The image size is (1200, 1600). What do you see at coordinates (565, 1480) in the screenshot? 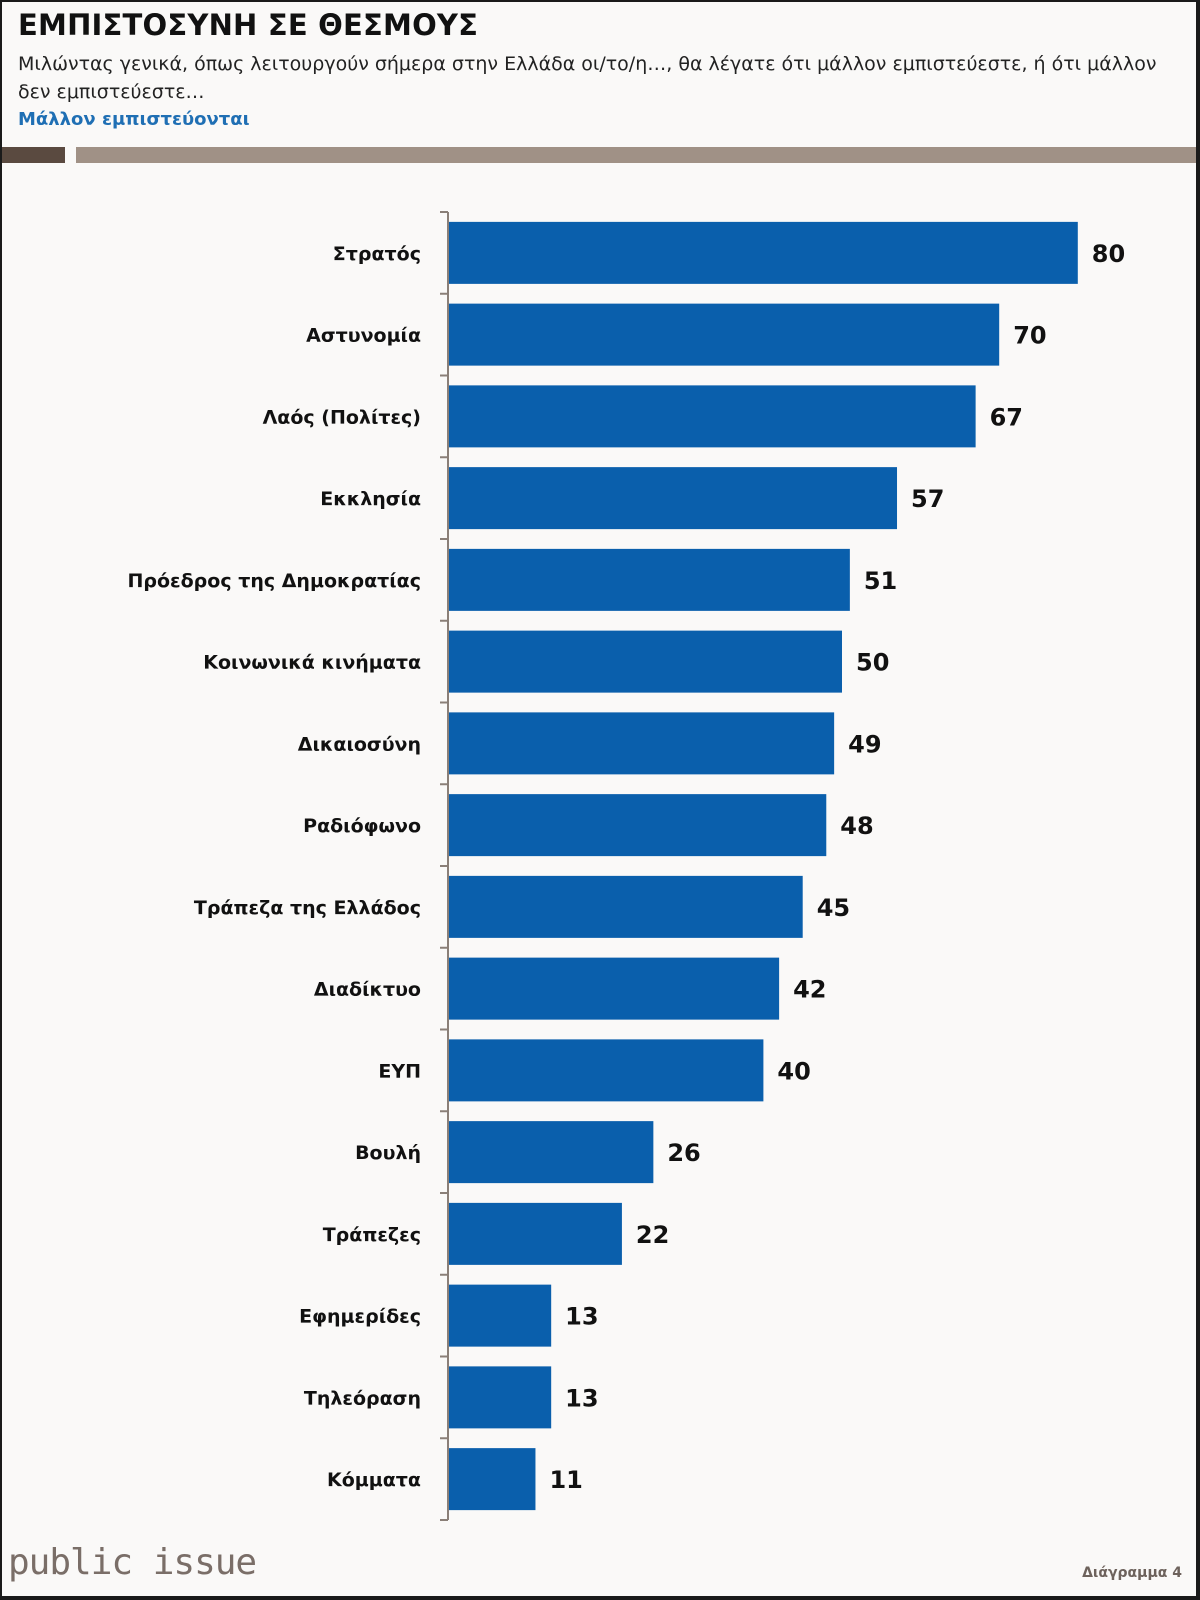
I see `value-label: 11` at bounding box center [565, 1480].